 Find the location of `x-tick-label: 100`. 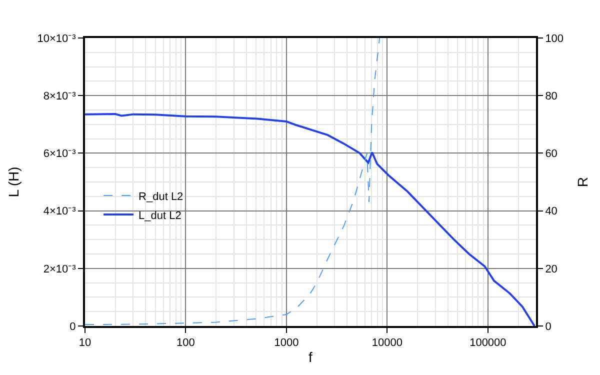

x-tick-label: 100 is located at coordinates (185, 343).